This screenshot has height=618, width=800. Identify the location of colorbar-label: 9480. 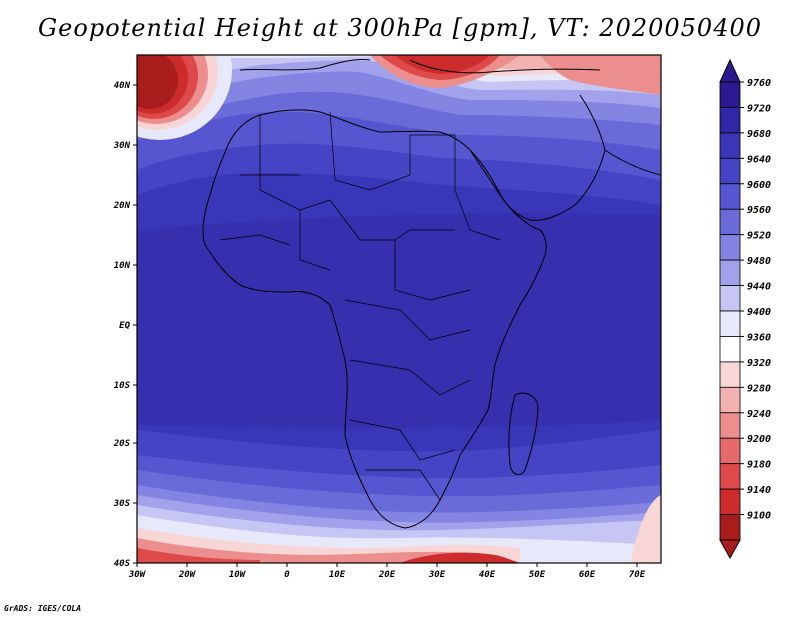
(759, 261).